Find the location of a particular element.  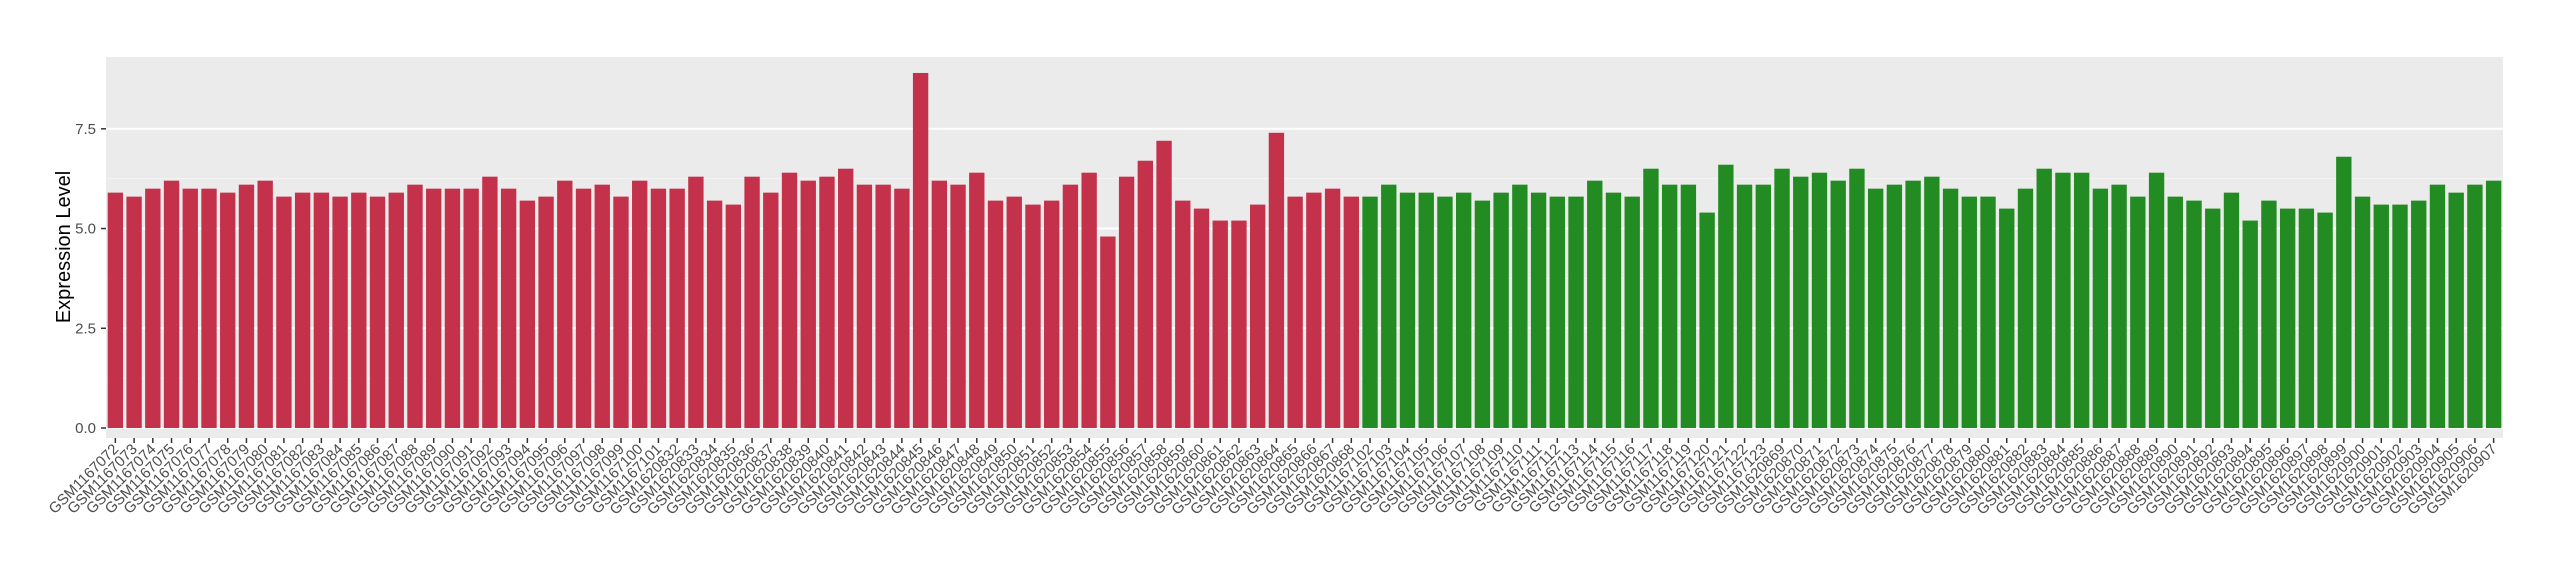

y-tick-label: 5.0 is located at coordinates (85, 229).